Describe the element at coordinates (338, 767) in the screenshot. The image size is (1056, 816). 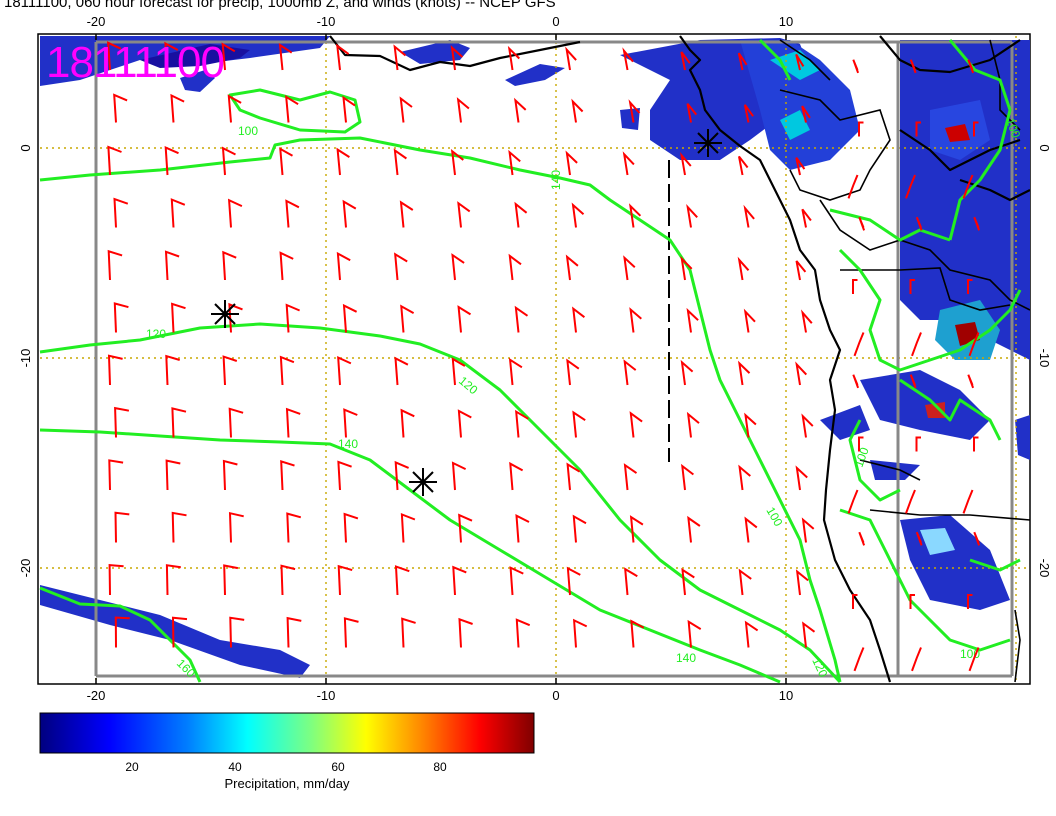
I see `colorbar-tick: 60` at that location.